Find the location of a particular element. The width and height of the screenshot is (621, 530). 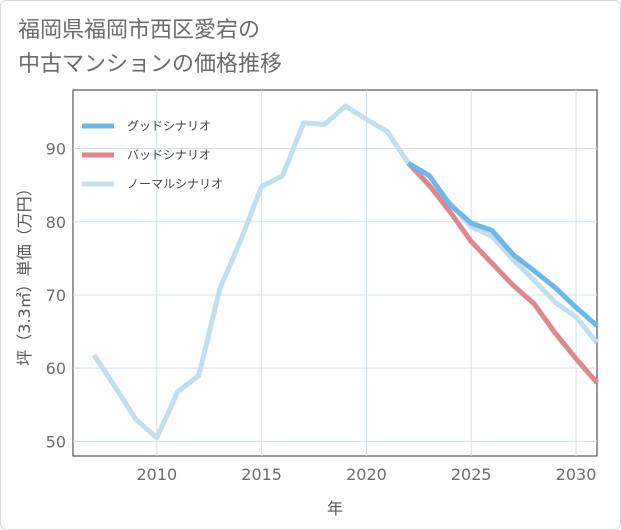

y-tick-label-60: 60 is located at coordinates (56, 368).